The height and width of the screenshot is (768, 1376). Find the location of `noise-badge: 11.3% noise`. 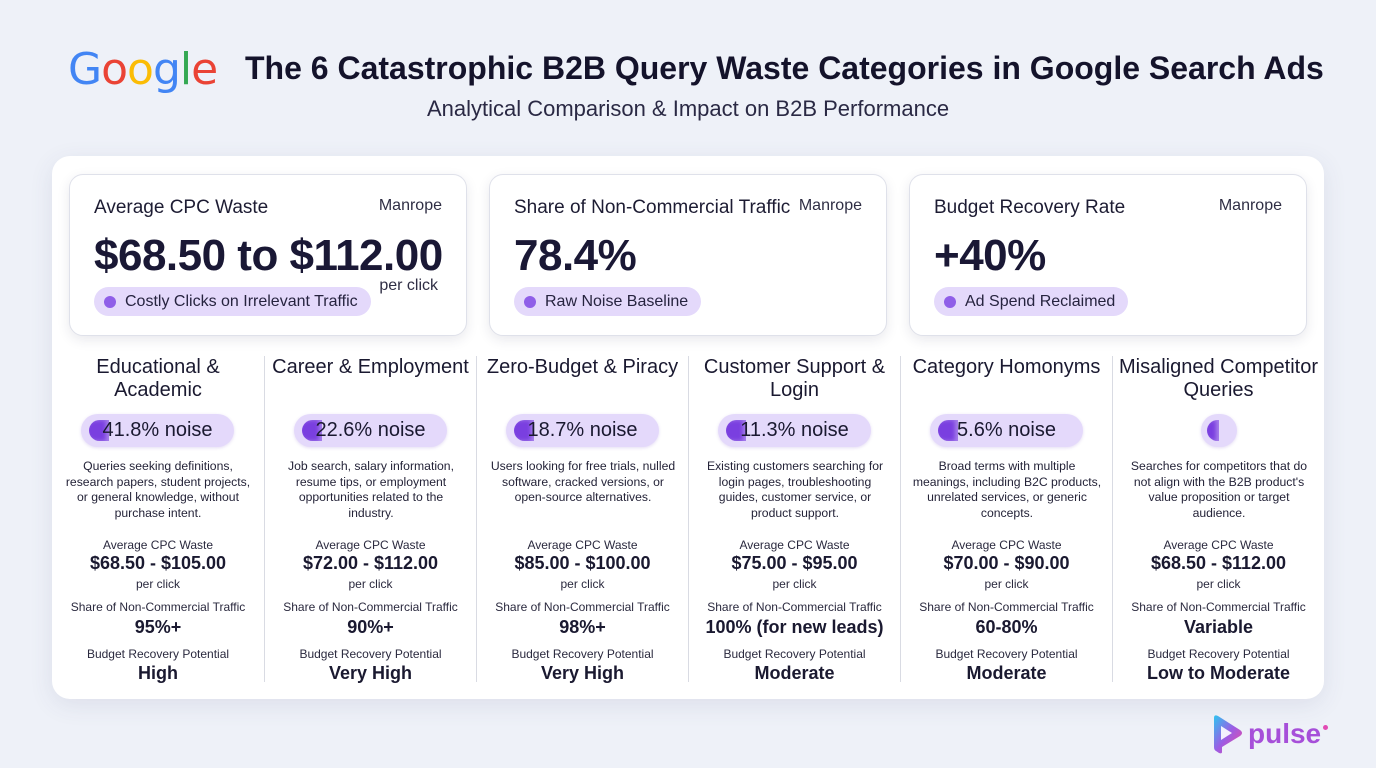

noise-badge: 11.3% noise is located at coordinates (794, 430).